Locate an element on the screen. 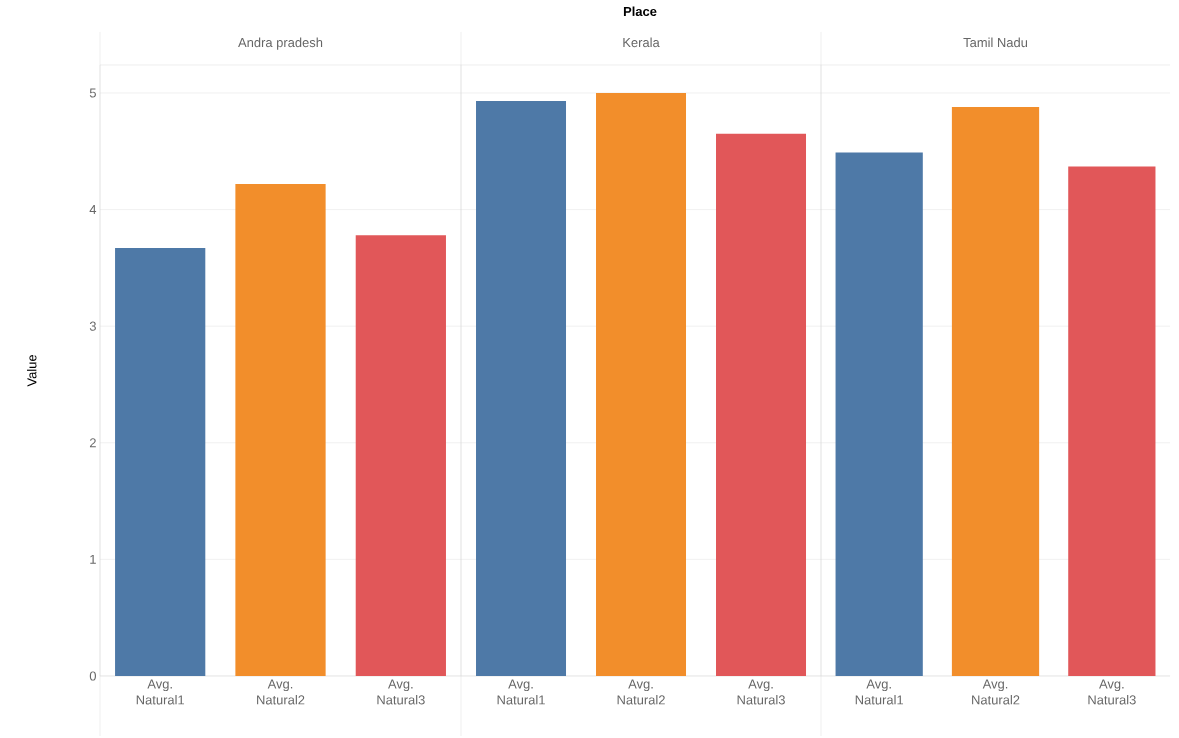 Image resolution: width=1179 pixels, height=738 pixels. y-tick-label: 5 is located at coordinates (92, 93).